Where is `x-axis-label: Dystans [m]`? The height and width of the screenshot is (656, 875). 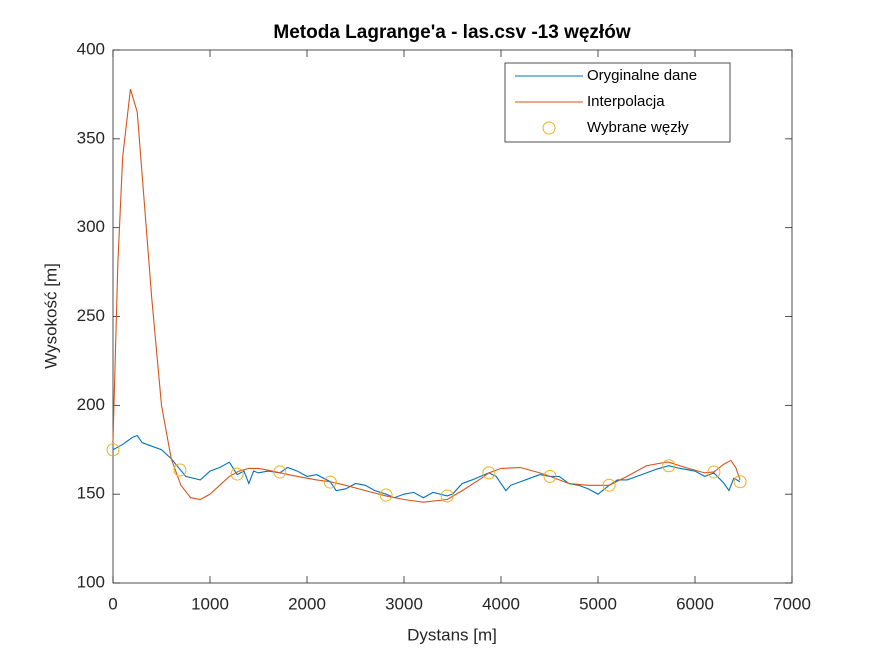 x-axis-label: Dystans [m] is located at coordinates (452, 634).